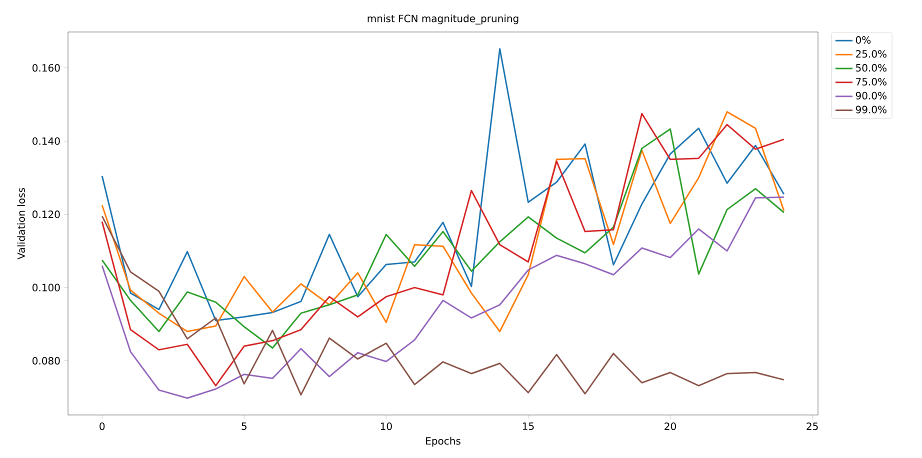  What do you see at coordinates (386, 426) in the screenshot?
I see `x-tick-label: 10` at bounding box center [386, 426].